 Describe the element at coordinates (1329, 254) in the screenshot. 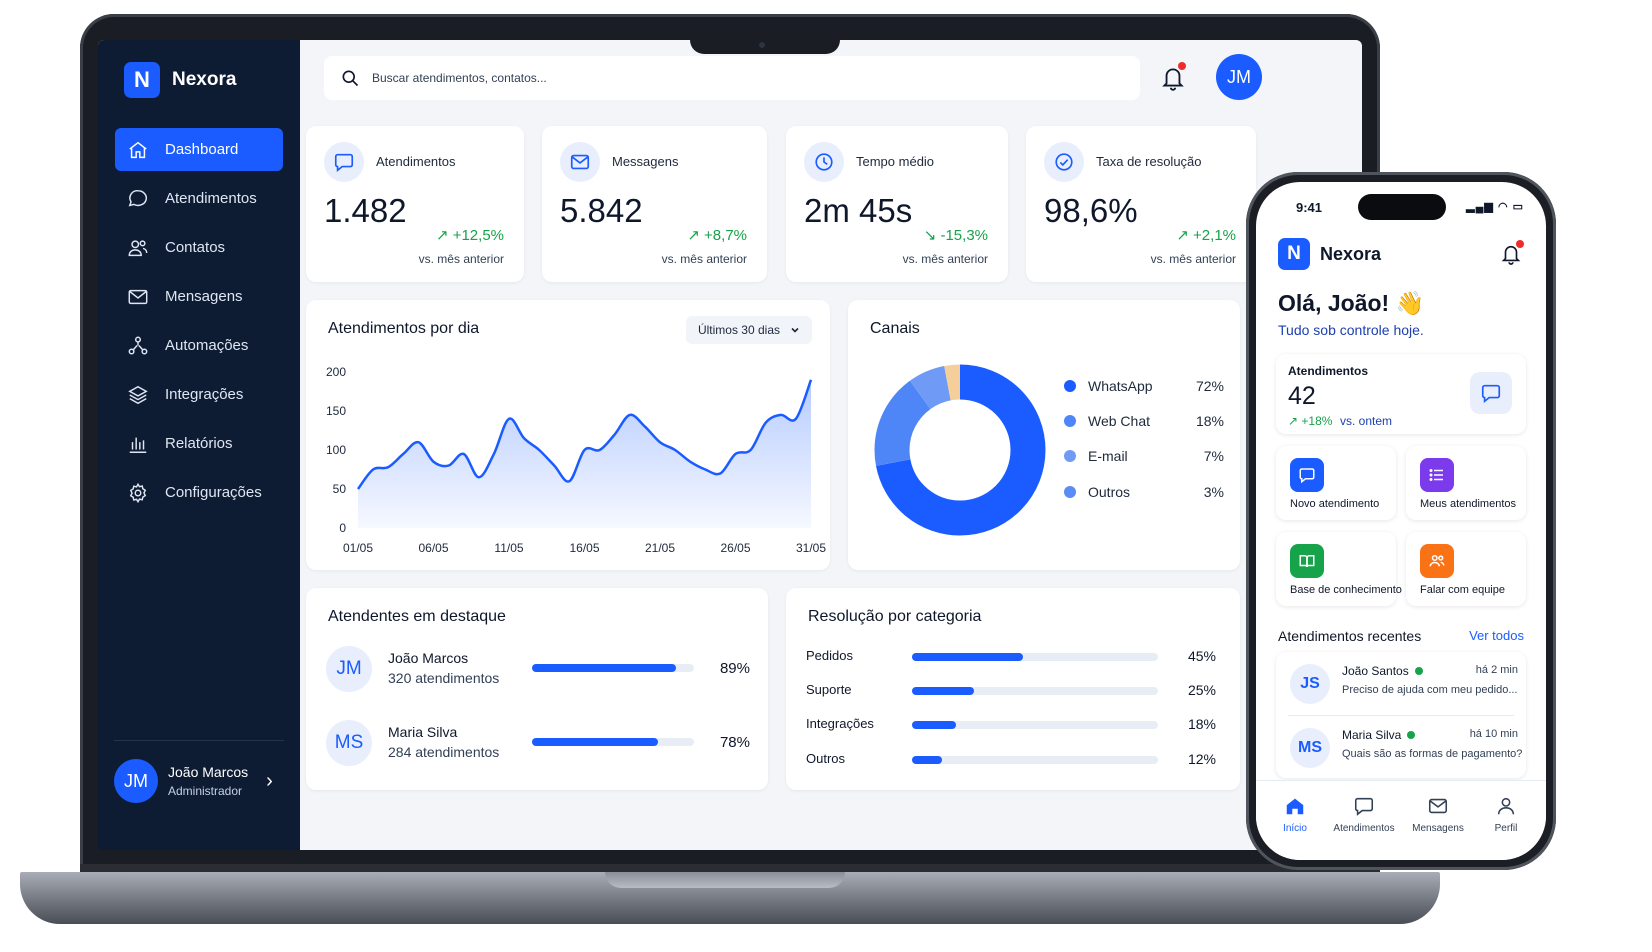

I see `phone-brand: N Nexora` at that location.